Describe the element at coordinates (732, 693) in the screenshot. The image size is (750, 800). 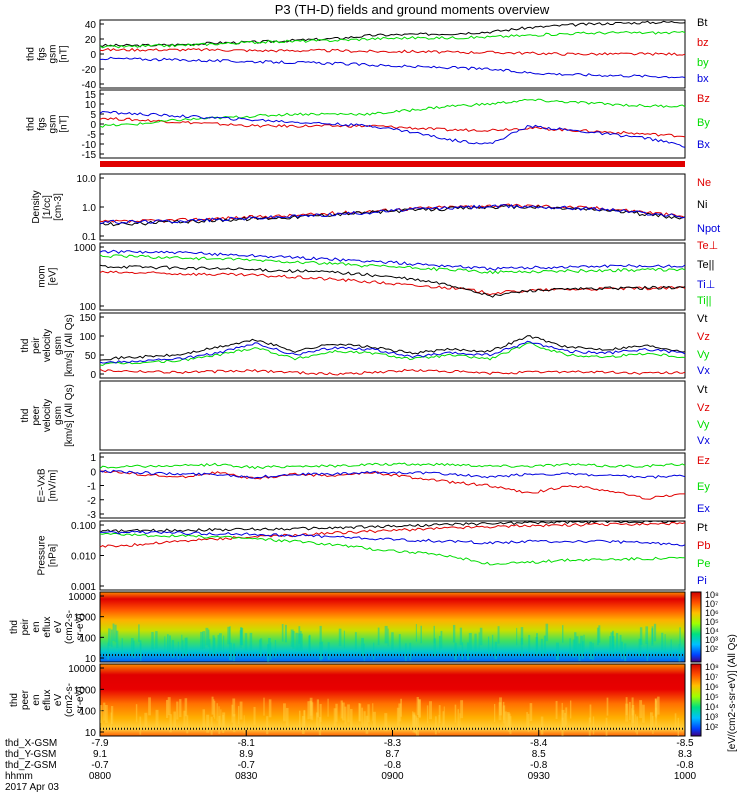
I see `colorbar-label: [eV/(cm2-s-sr-eV)] (All Qs)` at that location.